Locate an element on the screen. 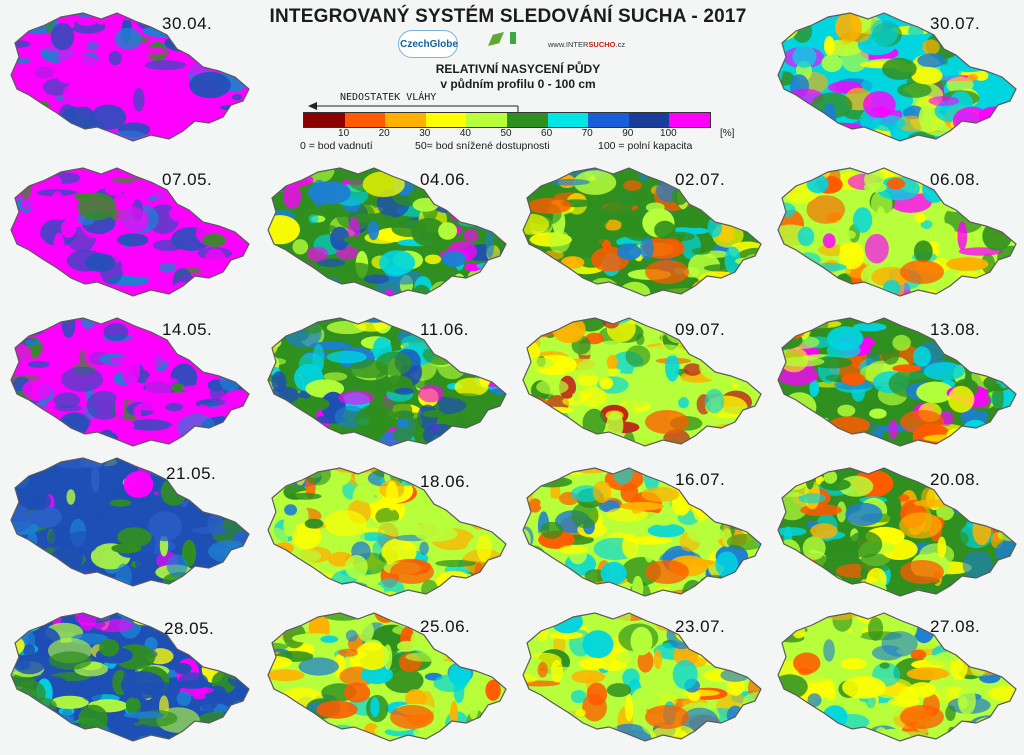 The width and height of the screenshot is (1024, 755). color-scale-bar is located at coordinates (507, 120).